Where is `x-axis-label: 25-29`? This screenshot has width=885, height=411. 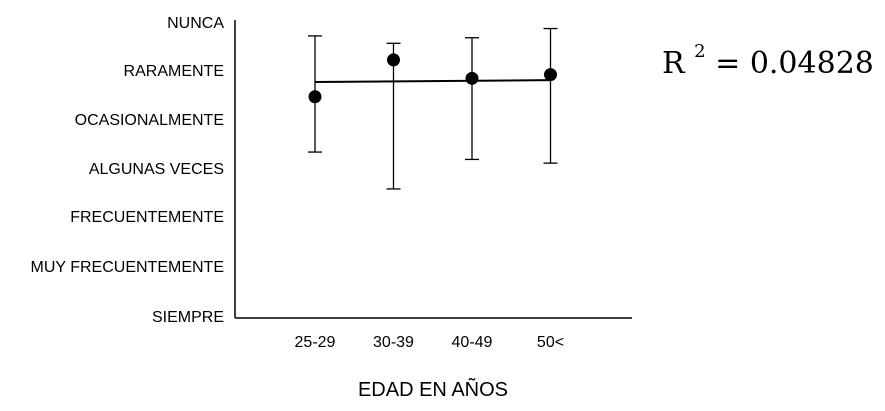
x-axis-label: 25-29 is located at coordinates (315, 342).